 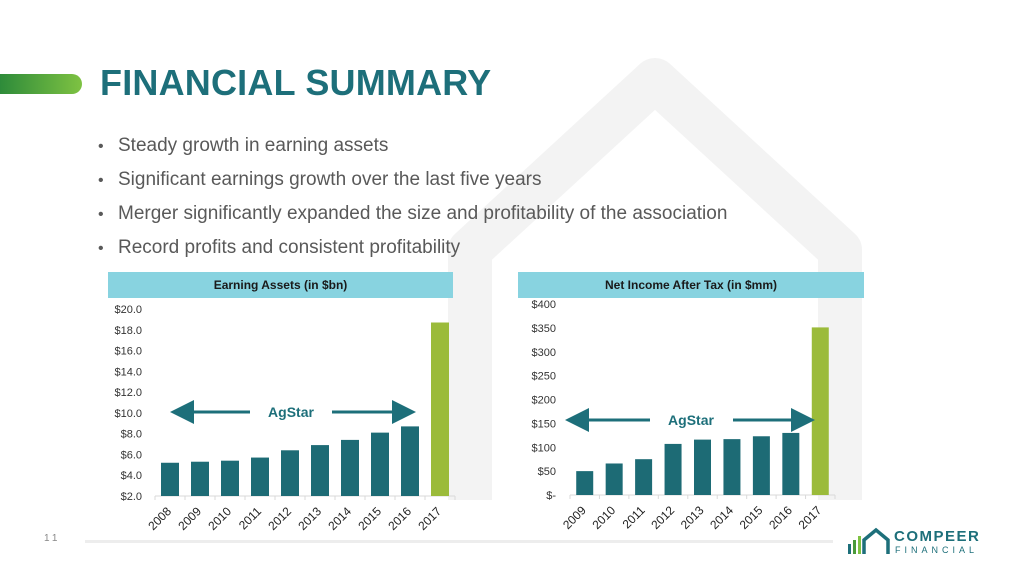 I want to click on income-agstar-label: AgStar, so click(x=691, y=420).